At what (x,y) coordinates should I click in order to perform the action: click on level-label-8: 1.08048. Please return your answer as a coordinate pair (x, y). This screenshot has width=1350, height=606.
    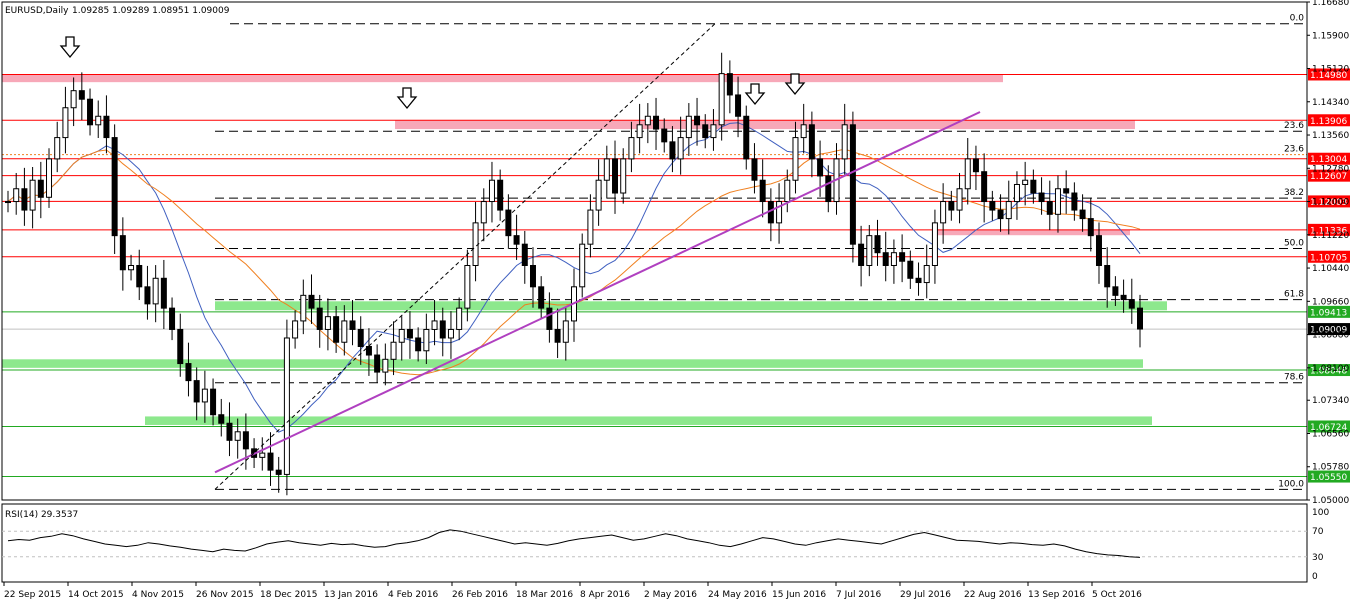
    Looking at the image, I should click on (1328, 372).